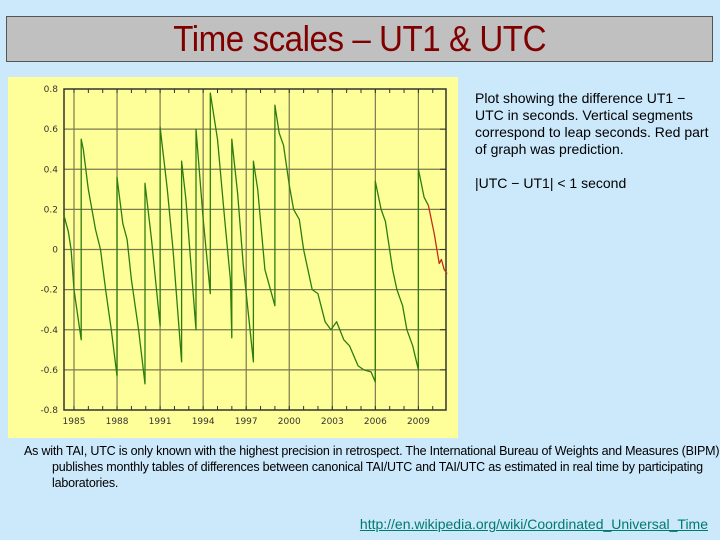  Describe the element at coordinates (160, 422) in the screenshot. I see `x-tick-label: 1991` at that location.